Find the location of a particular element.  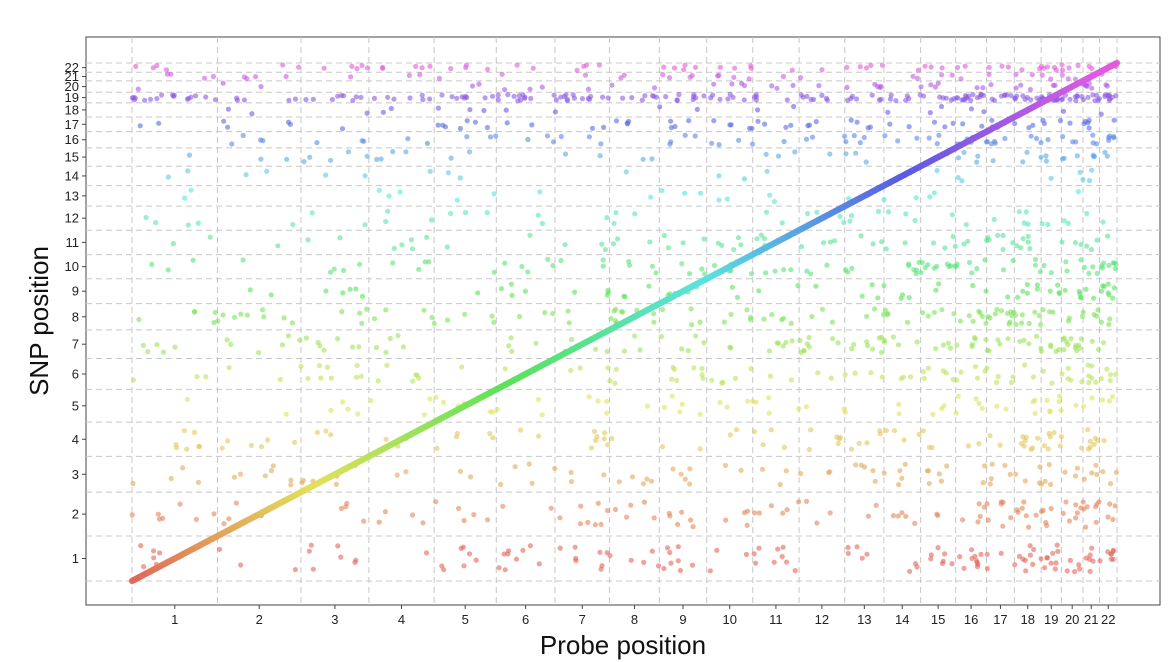

y-tick-label: 4 is located at coordinates (75, 439).